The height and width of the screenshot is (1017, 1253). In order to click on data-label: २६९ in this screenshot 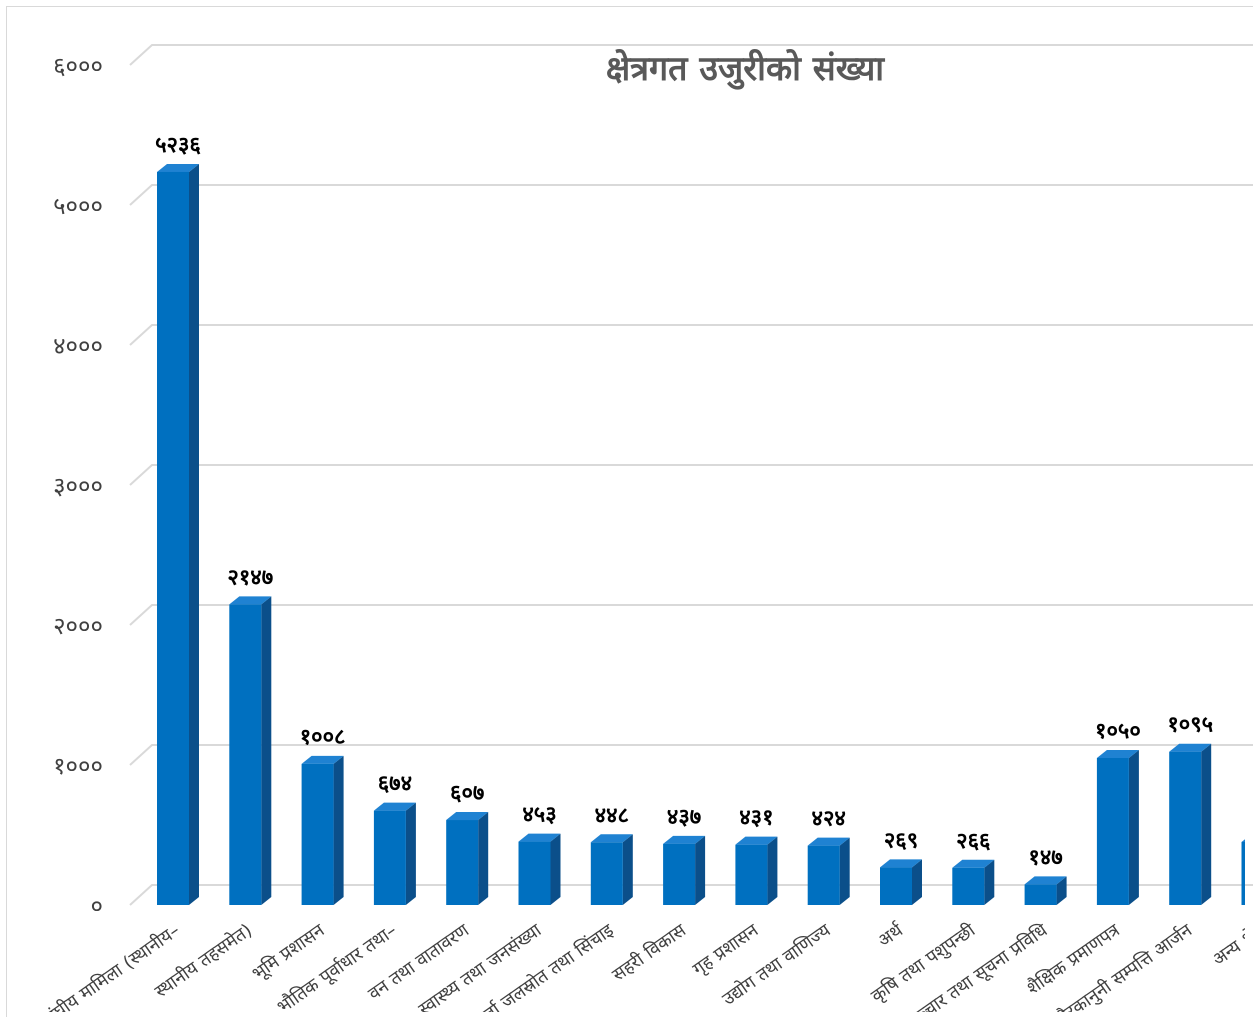, I will do `click(901, 840)`.